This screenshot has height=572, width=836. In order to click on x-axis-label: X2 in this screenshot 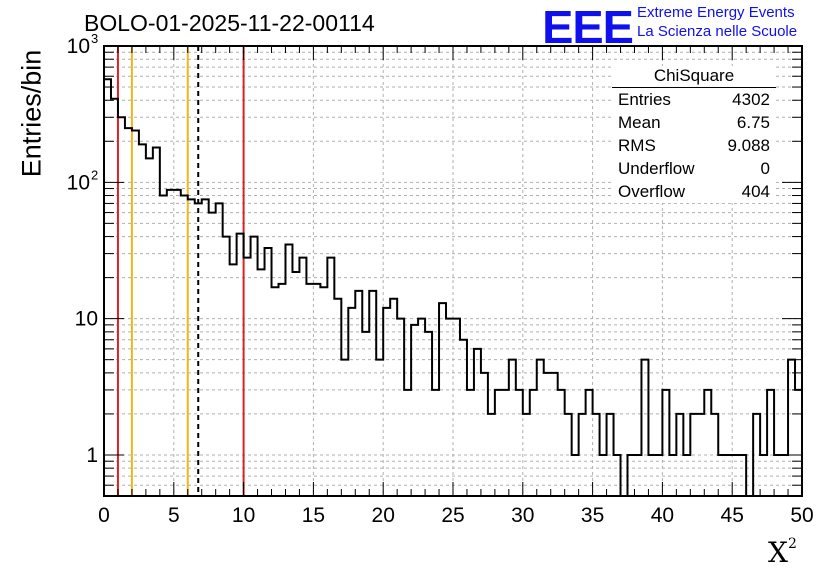, I will do `click(782, 552)`.